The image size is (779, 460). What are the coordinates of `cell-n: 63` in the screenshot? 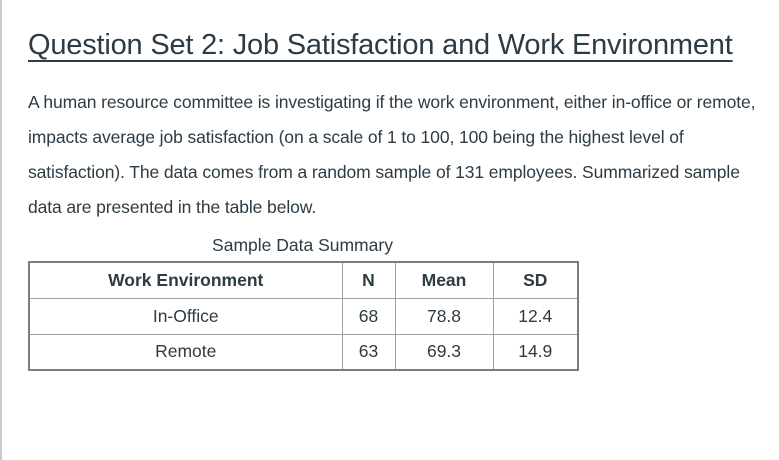 It's located at (368, 352).